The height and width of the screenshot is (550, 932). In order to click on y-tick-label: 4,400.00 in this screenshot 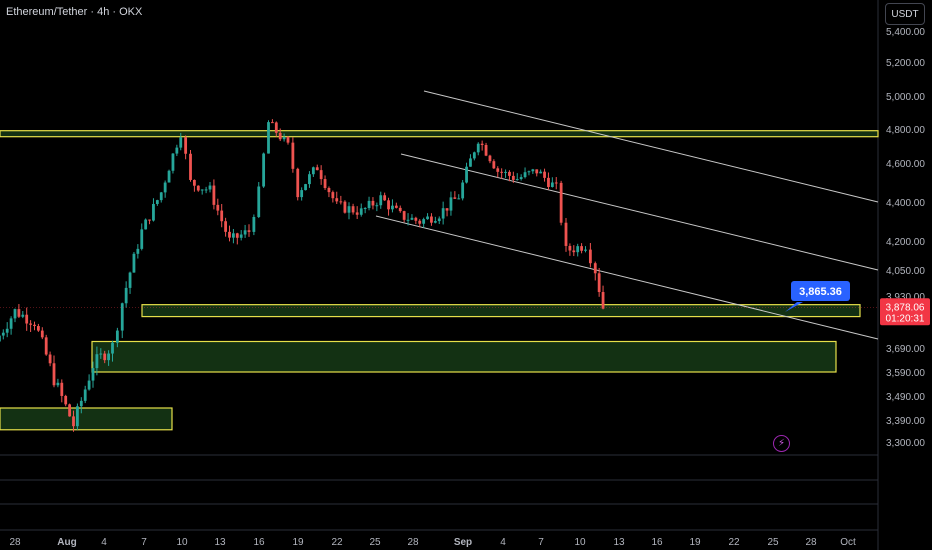, I will do `click(905, 203)`.